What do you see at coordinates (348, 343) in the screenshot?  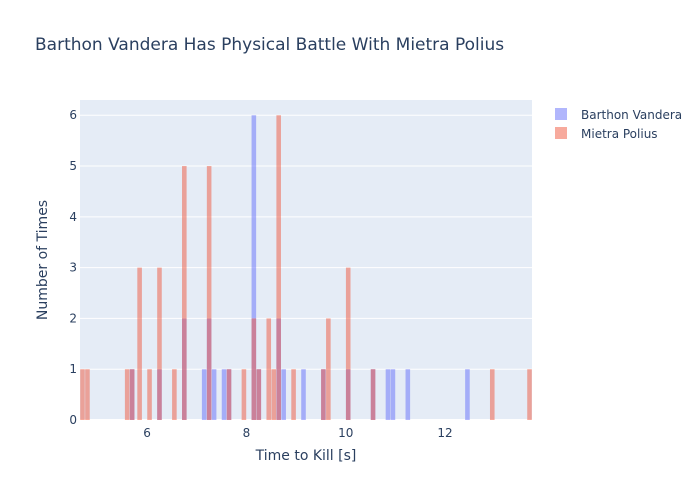 I see `bar-series1-x10.05` at bounding box center [348, 343].